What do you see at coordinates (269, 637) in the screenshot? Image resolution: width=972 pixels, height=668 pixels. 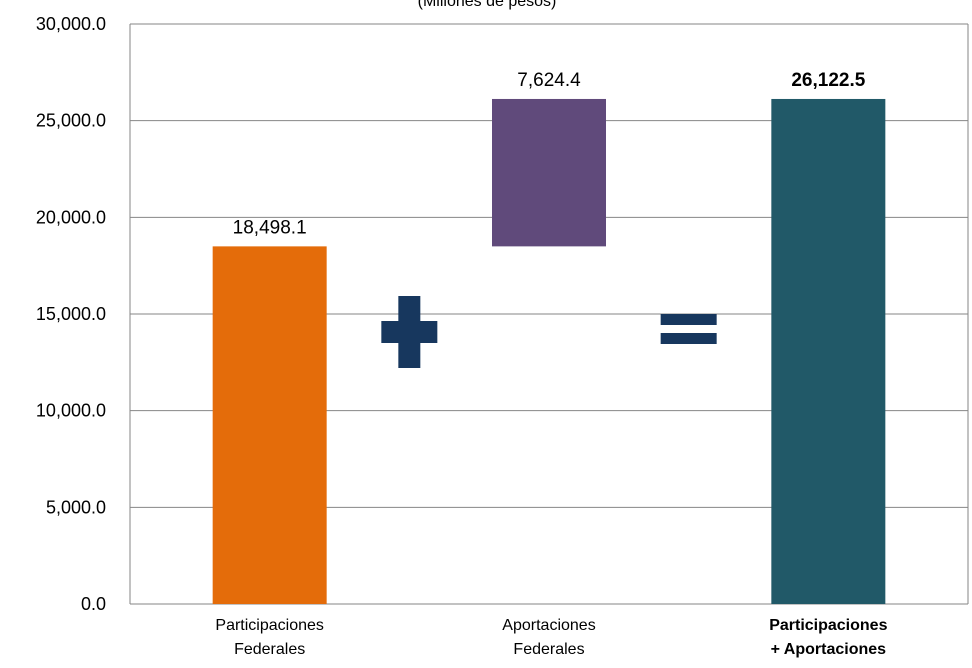 I see `x-category-label: Participaciones Federales` at bounding box center [269, 637].